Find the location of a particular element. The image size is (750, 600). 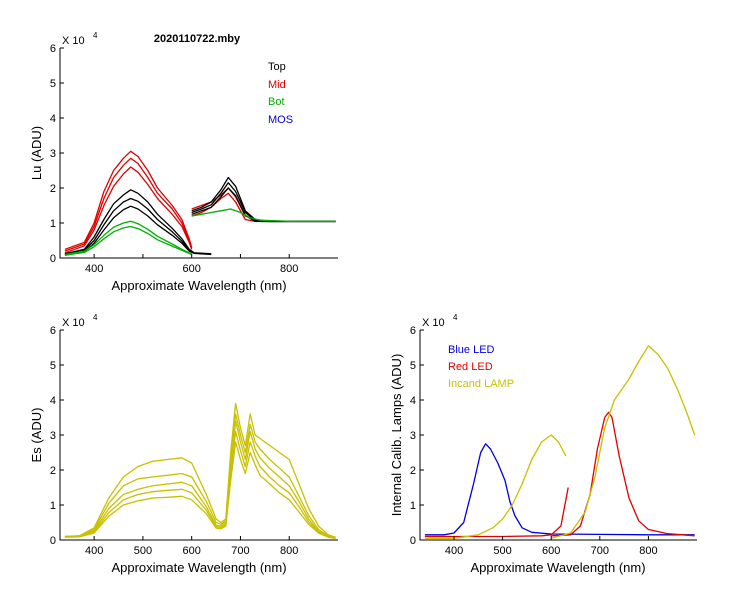

calib-x-tick-label: 400 is located at coordinates (454, 551).